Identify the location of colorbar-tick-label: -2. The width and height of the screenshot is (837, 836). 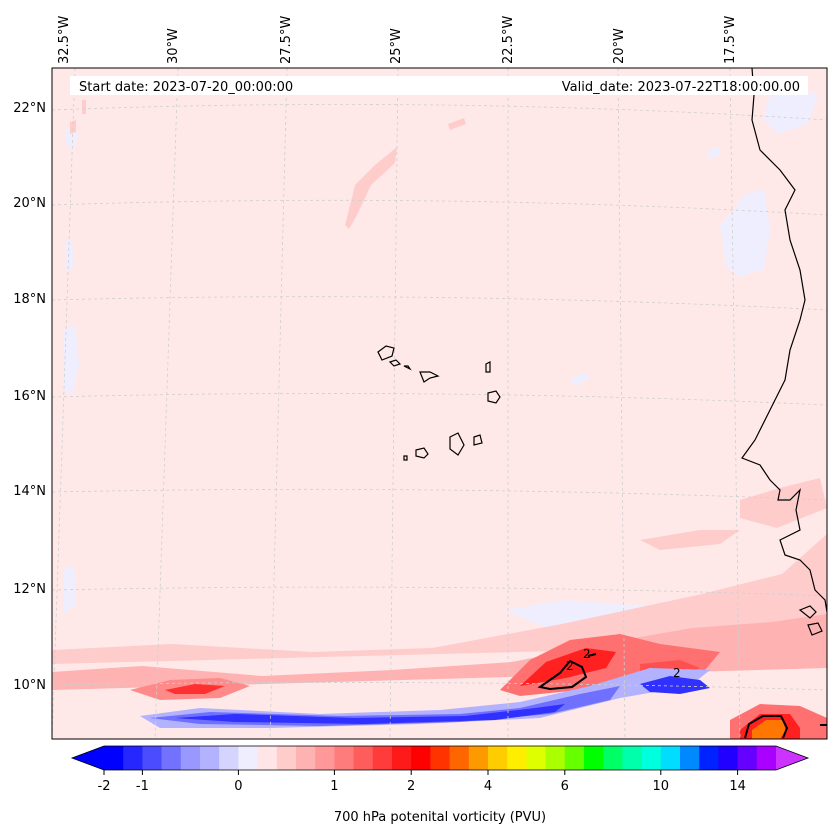
(104, 786).